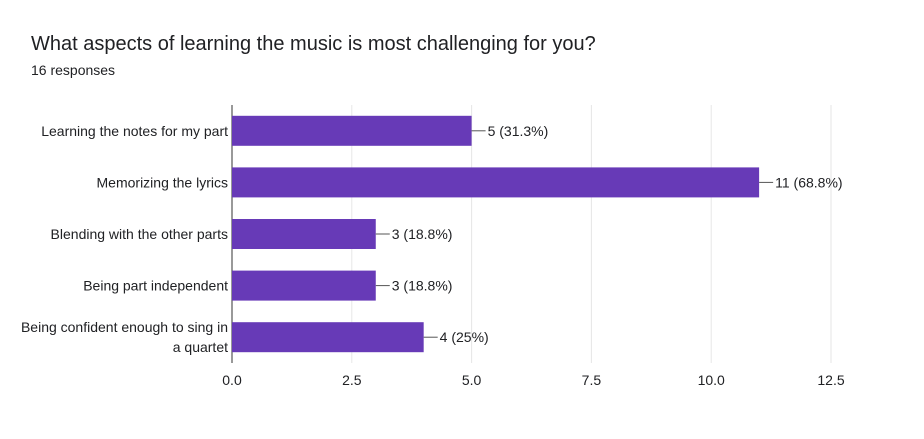 The width and height of the screenshot is (924, 439). What do you see at coordinates (139, 234) in the screenshot?
I see `category-label: Blending with the other parts` at bounding box center [139, 234].